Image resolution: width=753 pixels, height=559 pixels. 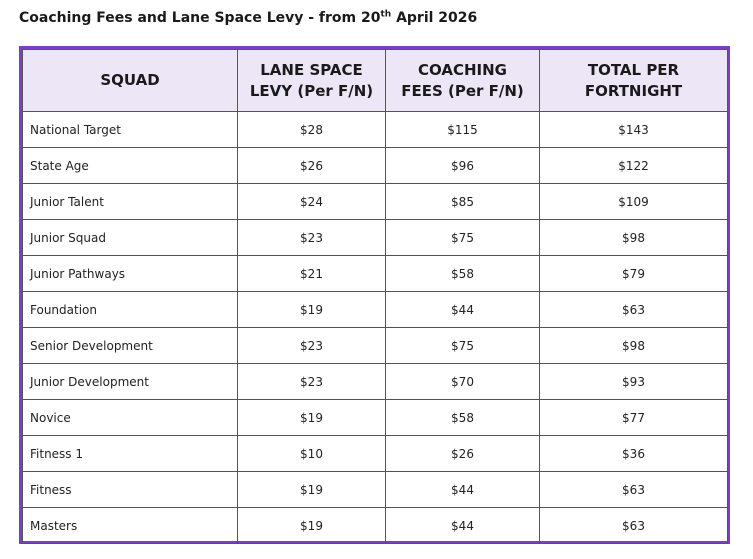 I want to click on coaching-fees-cell: $26, so click(x=462, y=453).